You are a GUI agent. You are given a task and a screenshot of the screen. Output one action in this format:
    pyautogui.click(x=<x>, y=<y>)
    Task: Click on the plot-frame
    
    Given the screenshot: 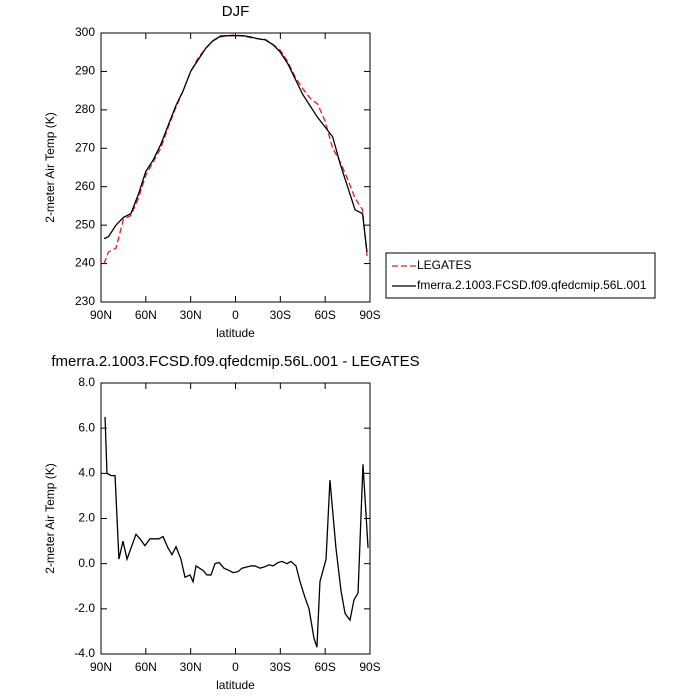 What is the action you would take?
    pyautogui.click(x=235, y=167)
    